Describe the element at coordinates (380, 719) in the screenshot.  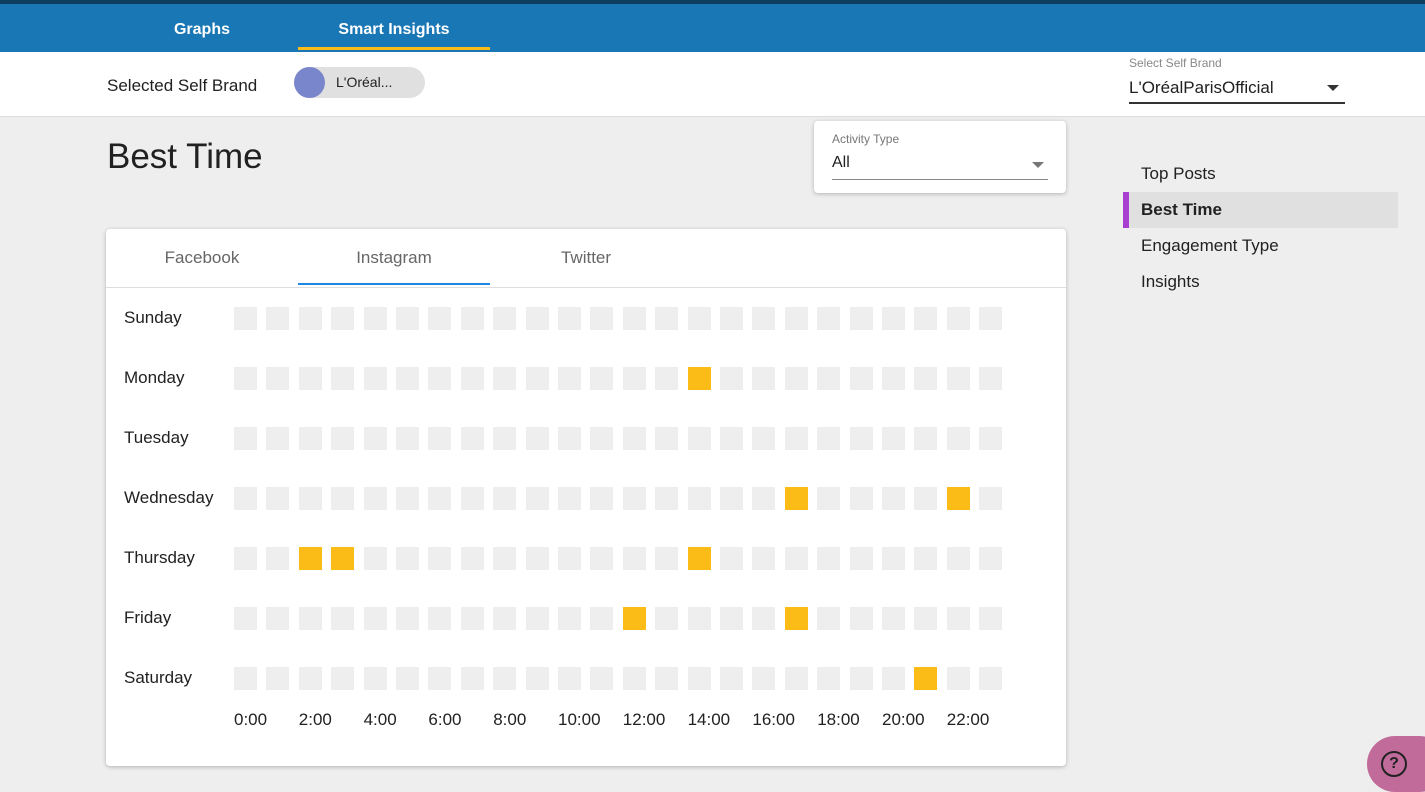
I see `hour-label: 4:00` at that location.